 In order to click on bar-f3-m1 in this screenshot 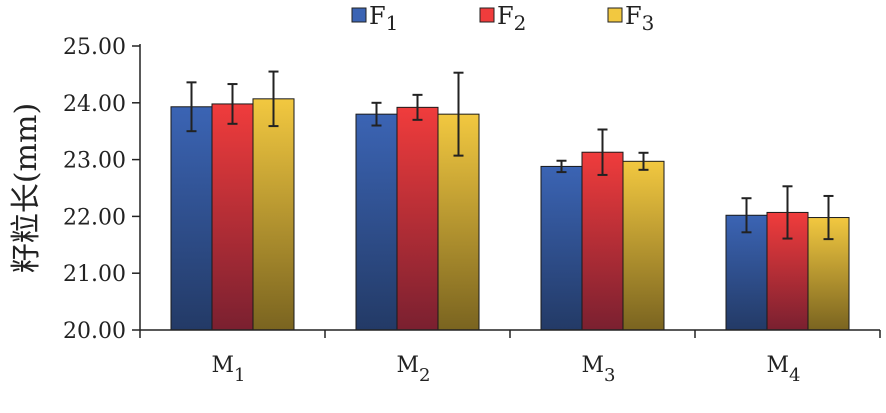, I will do `click(273, 214)`.